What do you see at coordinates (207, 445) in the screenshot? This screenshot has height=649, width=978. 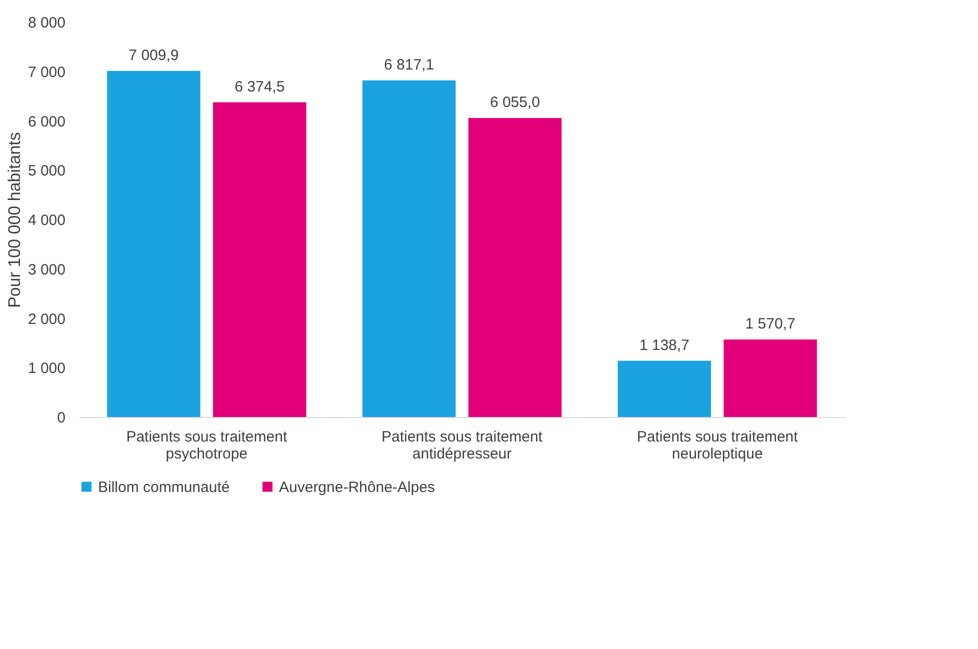 I see `x-tick-label: Patients sous traitement psychotrope` at bounding box center [207, 445].